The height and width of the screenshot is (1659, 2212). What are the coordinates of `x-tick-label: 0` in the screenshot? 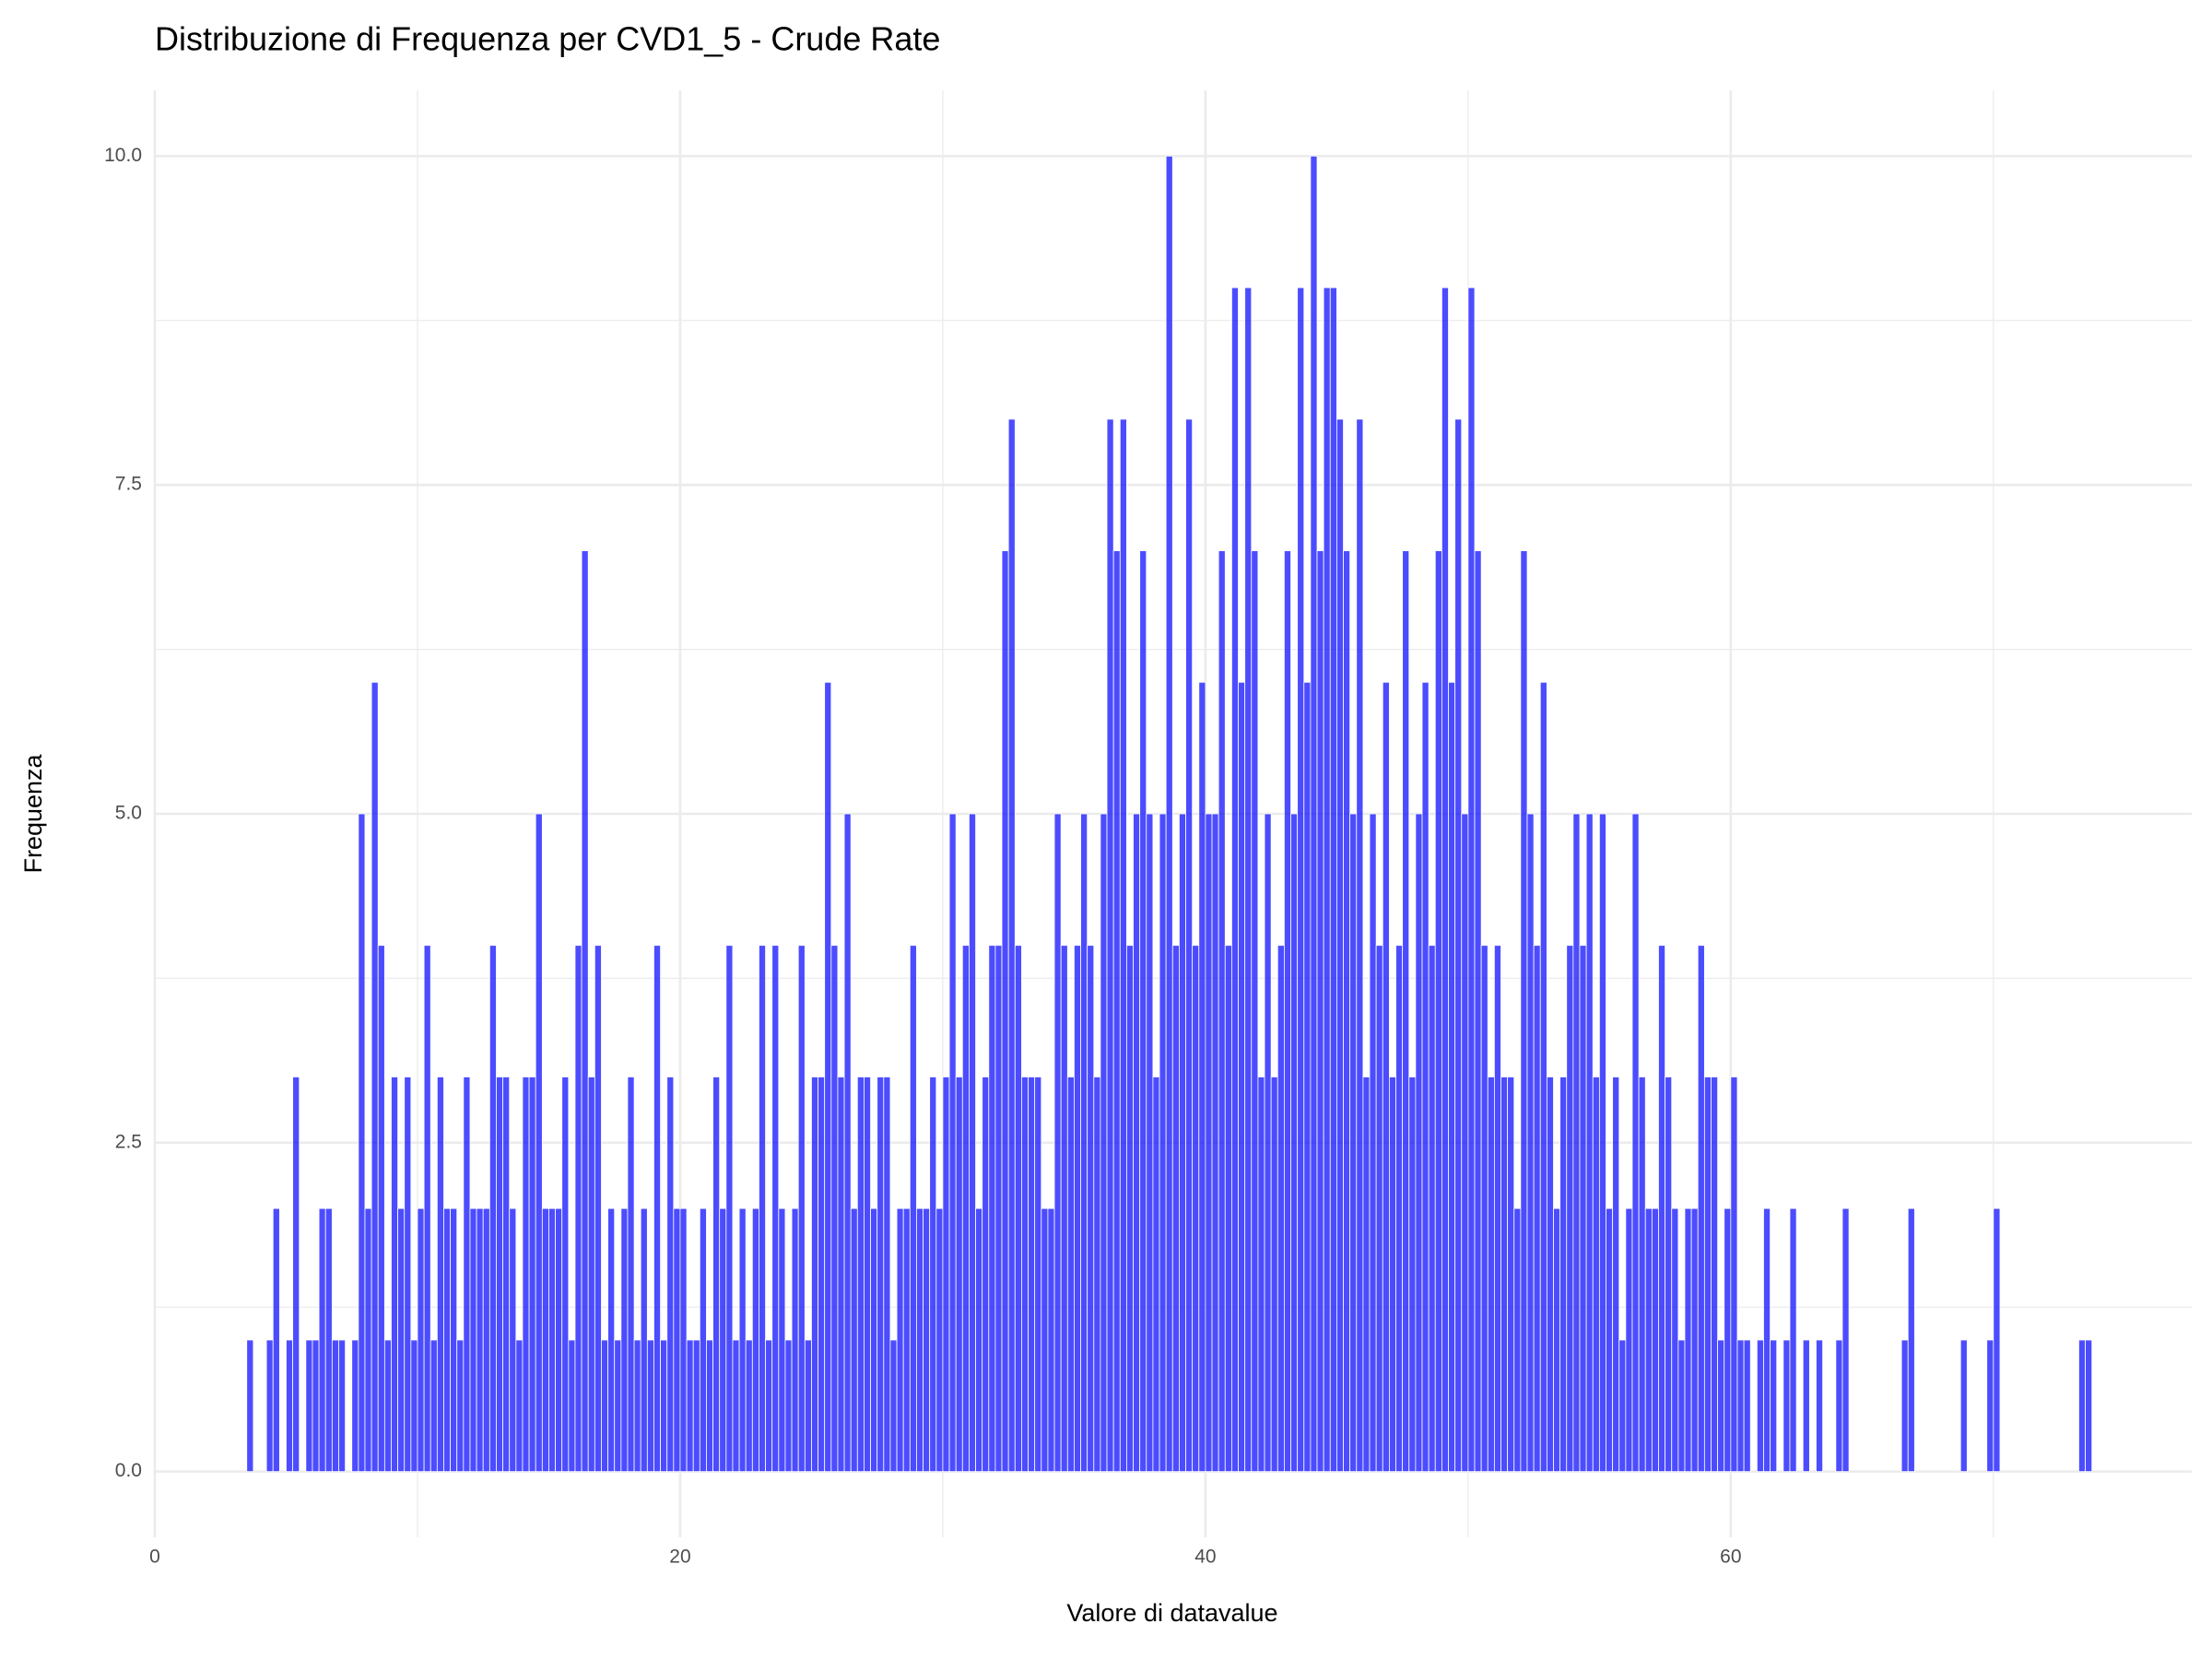 It's located at (154, 1557).